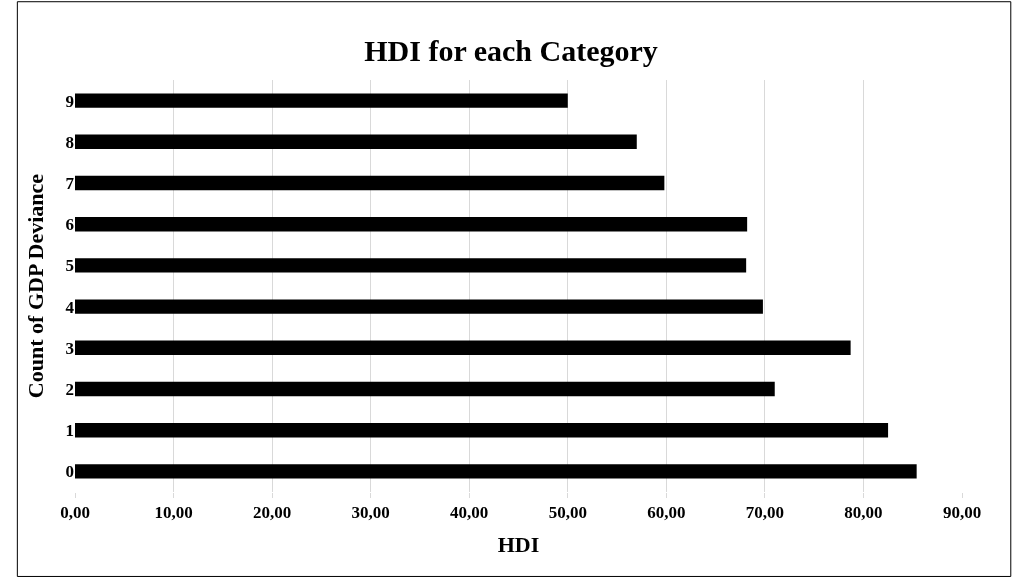 Image resolution: width=1022 pixels, height=577 pixels. What do you see at coordinates (567, 513) in the screenshot?
I see `x-tick-label: 50,00` at bounding box center [567, 513].